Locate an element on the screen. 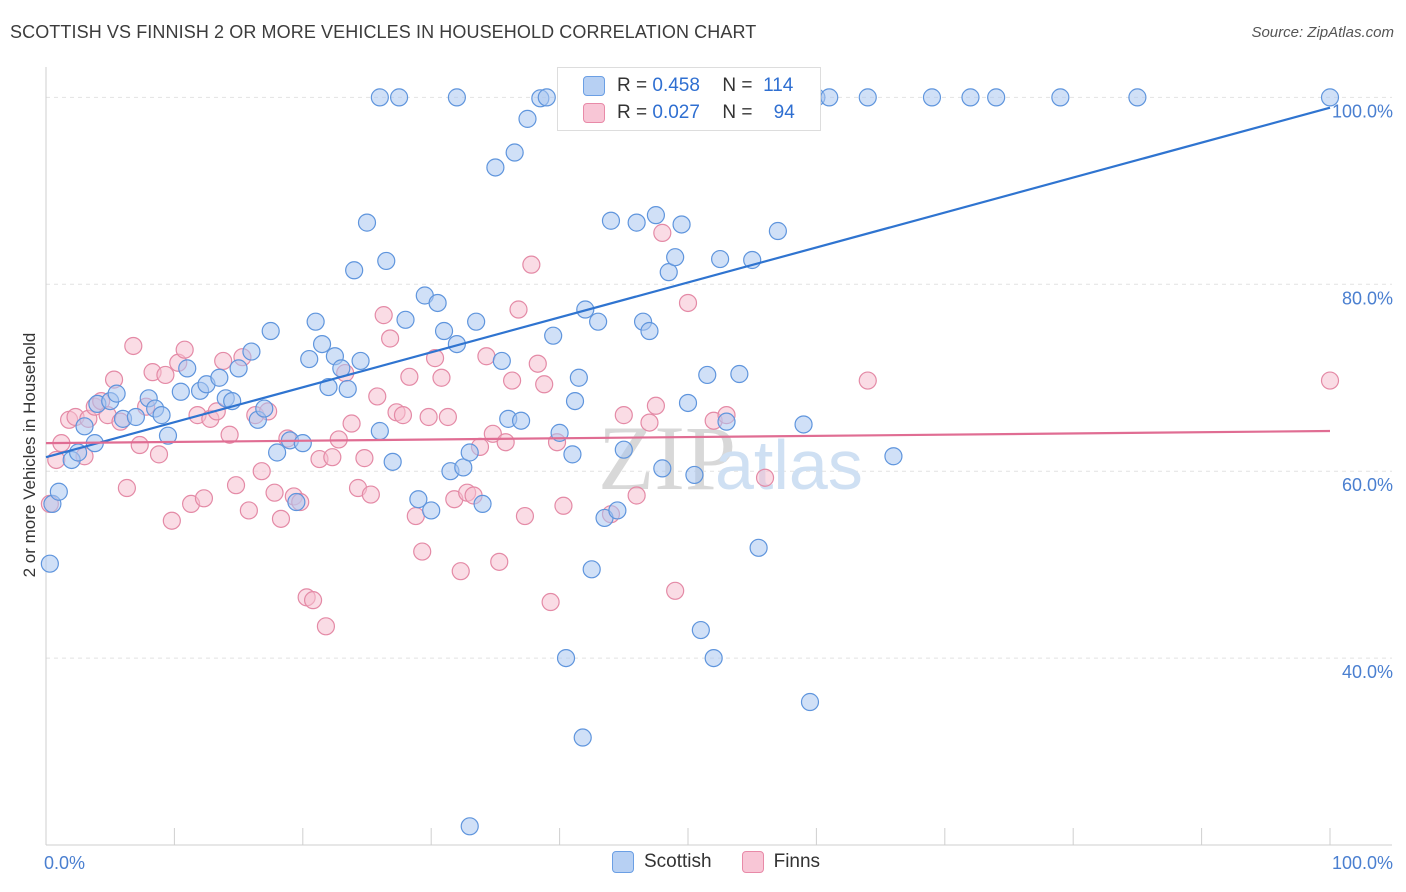 The image size is (1406, 892). scottish-swatch is located at coordinates (594, 86).